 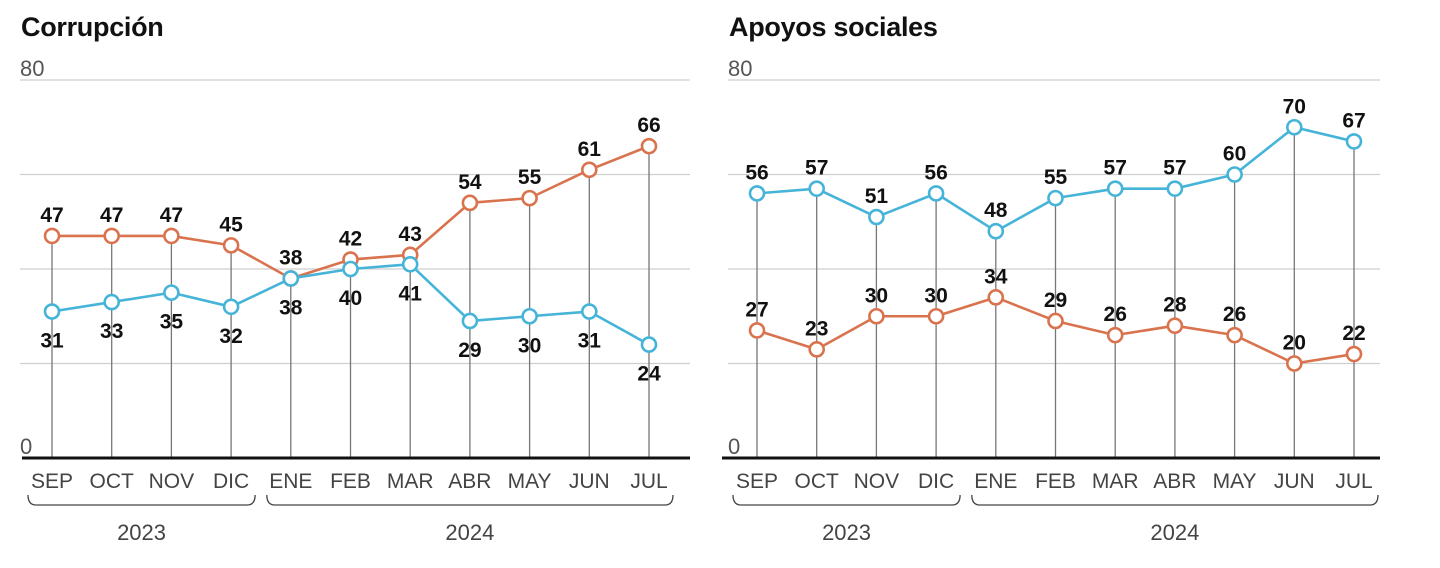 I want to click on chart-title: Corrupción, so click(x=92, y=27).